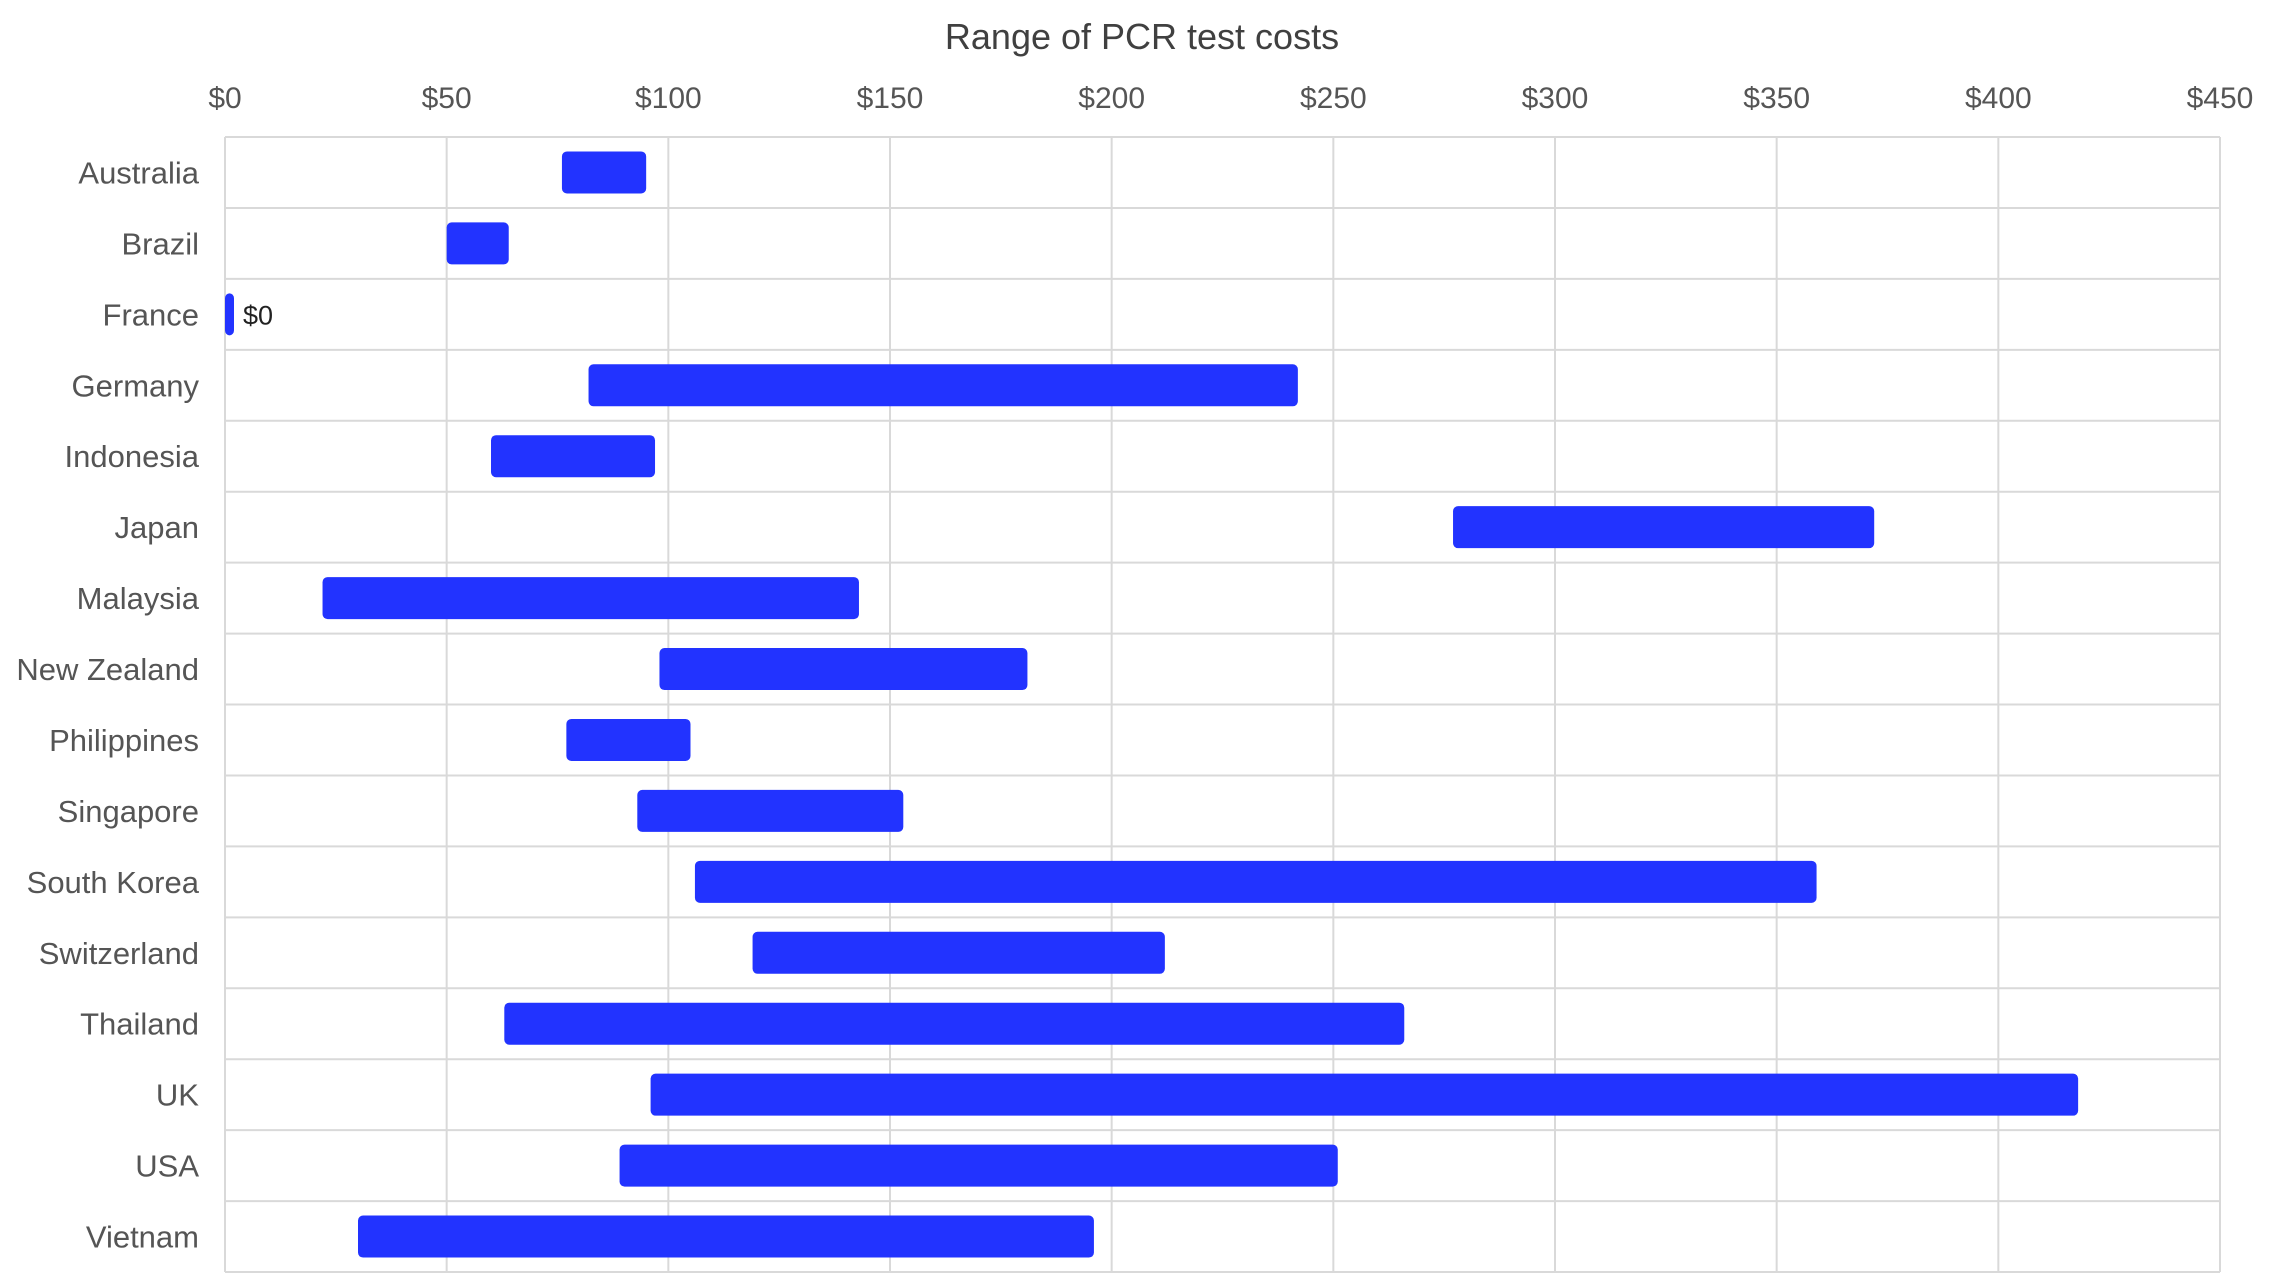 The image size is (2272, 1287). Describe the element at coordinates (124, 740) in the screenshot. I see `category-label: Philippines` at that location.